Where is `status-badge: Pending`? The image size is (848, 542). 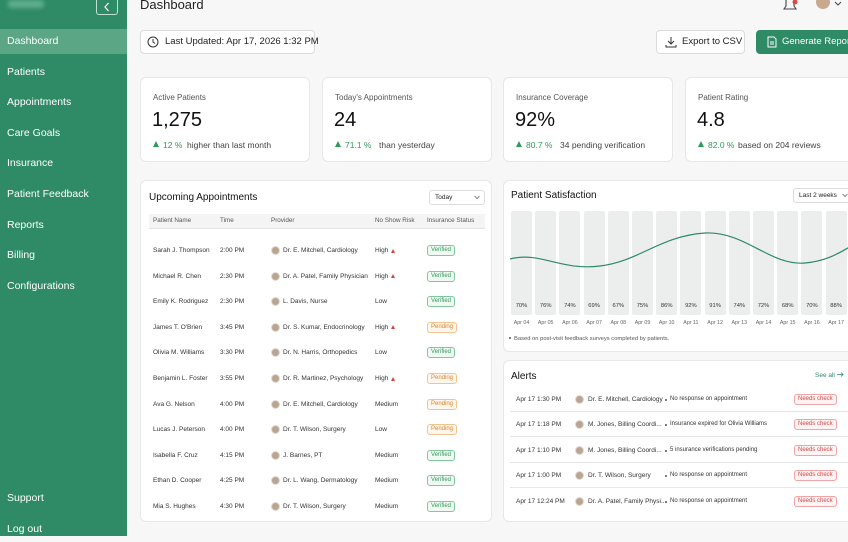 status-badge: Pending is located at coordinates (442, 378).